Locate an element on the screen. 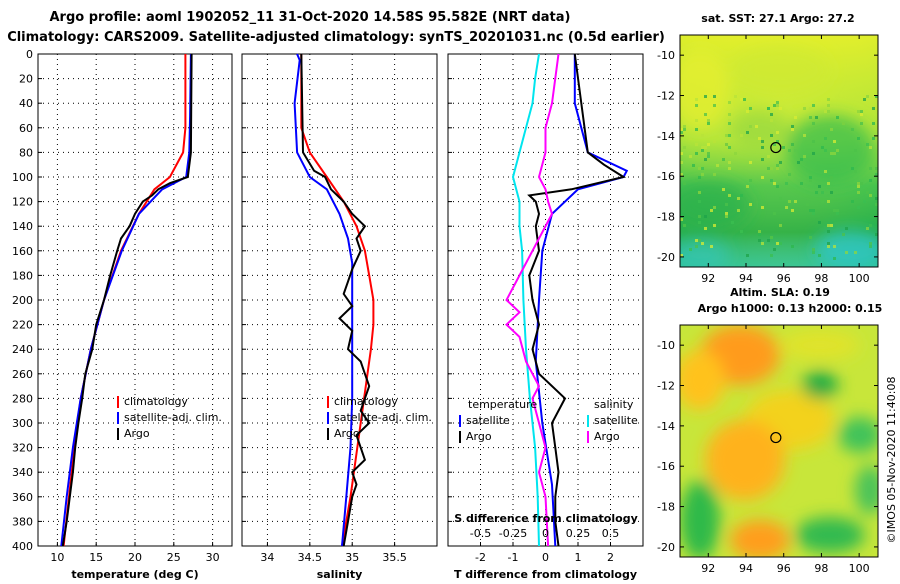 This screenshot has width=900, height=584. map-x-tick-label: 96 is located at coordinates (784, 278).